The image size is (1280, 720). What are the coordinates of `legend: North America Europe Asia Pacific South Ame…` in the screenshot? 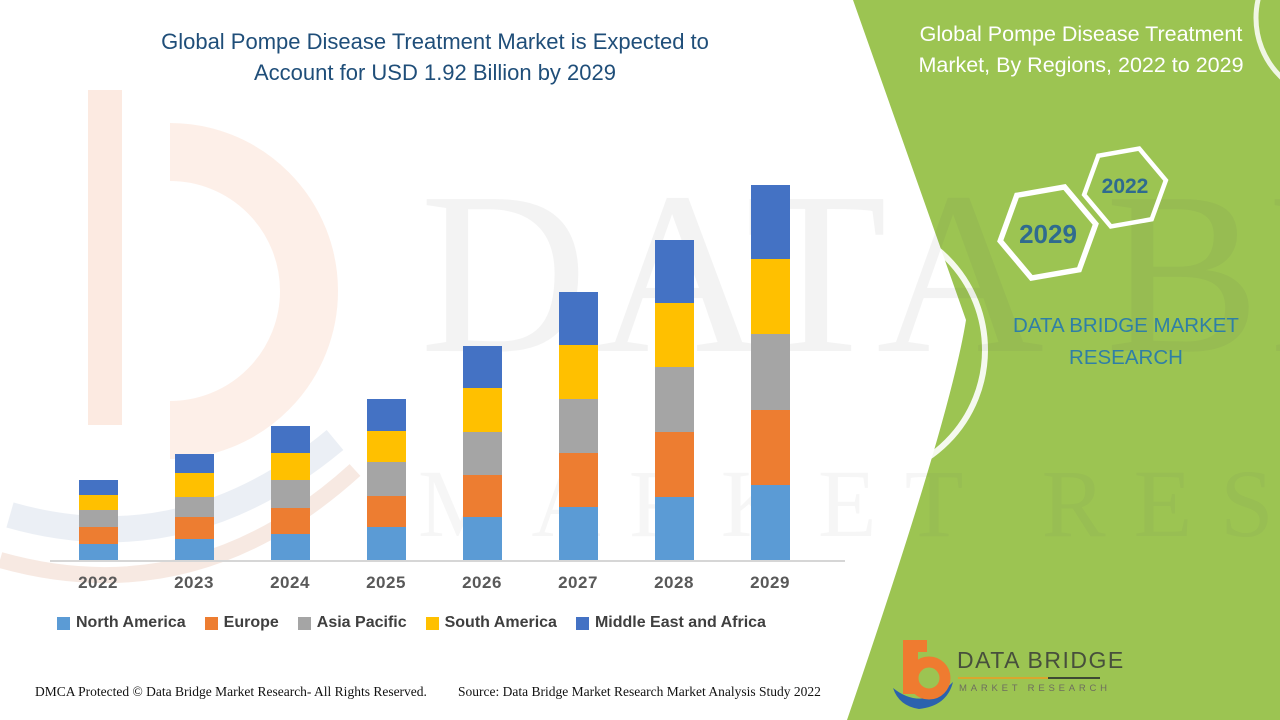 It's located at (452, 623).